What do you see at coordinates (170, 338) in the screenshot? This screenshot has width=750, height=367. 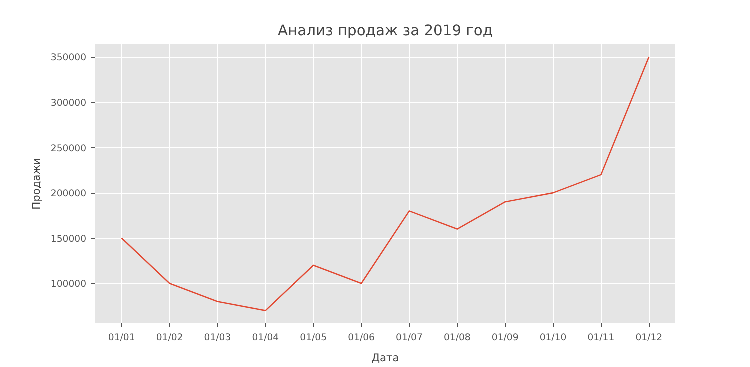 I see `x-tick-label: 01/02` at bounding box center [170, 338].